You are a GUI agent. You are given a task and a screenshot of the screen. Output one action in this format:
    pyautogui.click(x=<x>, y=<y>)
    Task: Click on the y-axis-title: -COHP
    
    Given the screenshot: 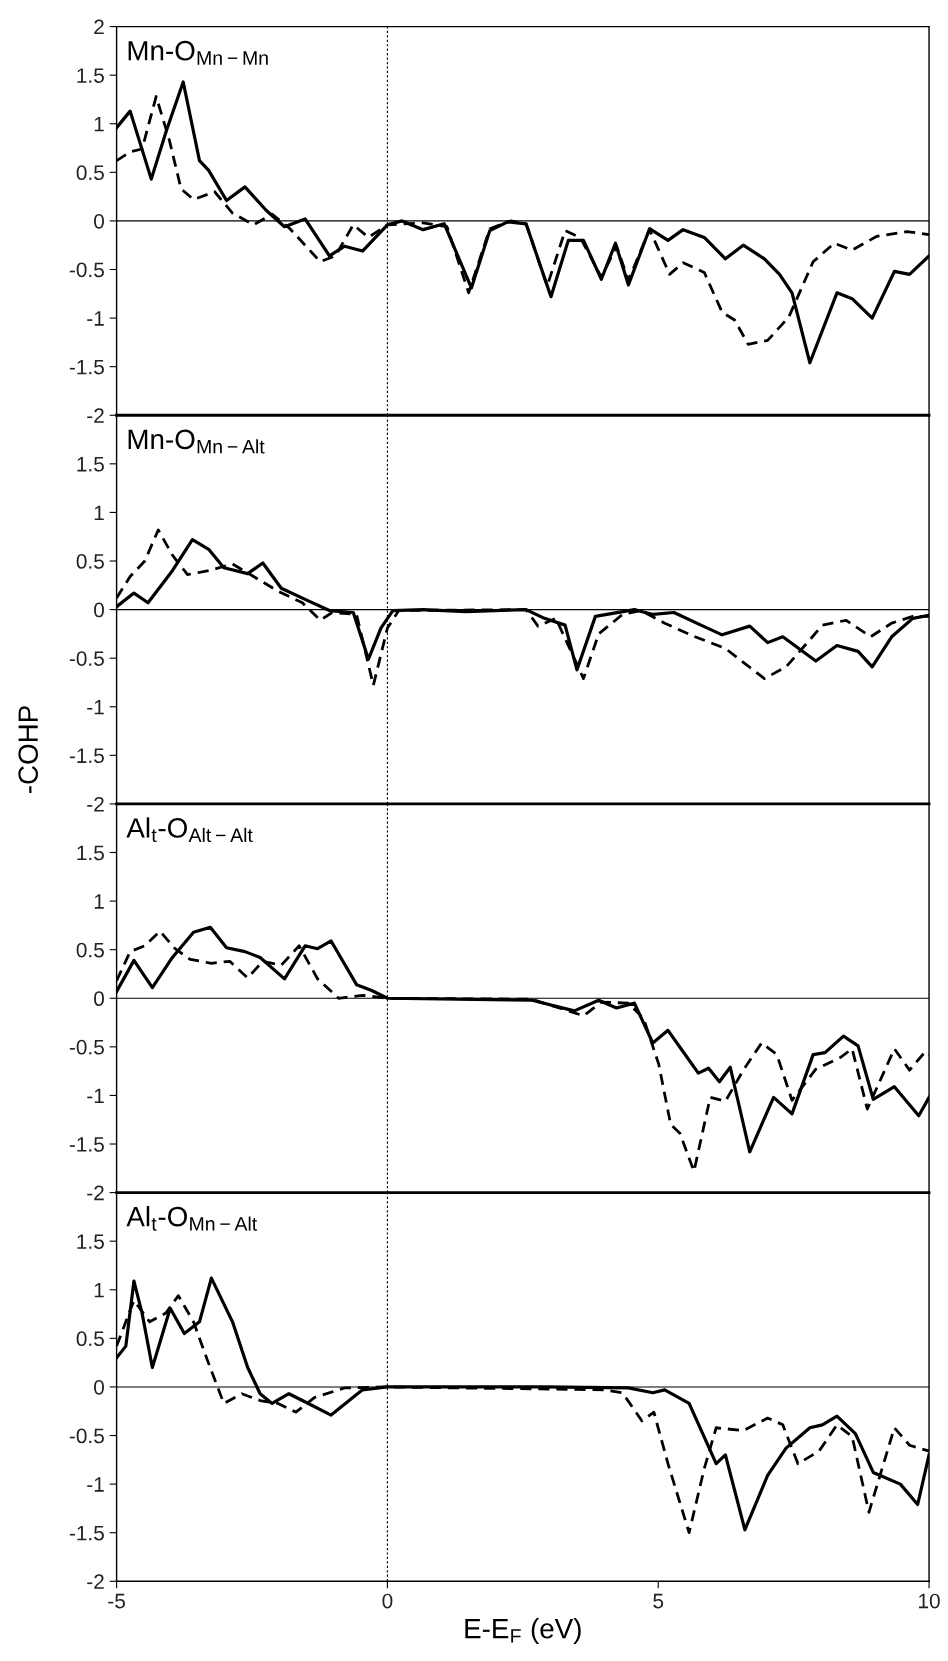 What is the action you would take?
    pyautogui.click(x=28, y=750)
    